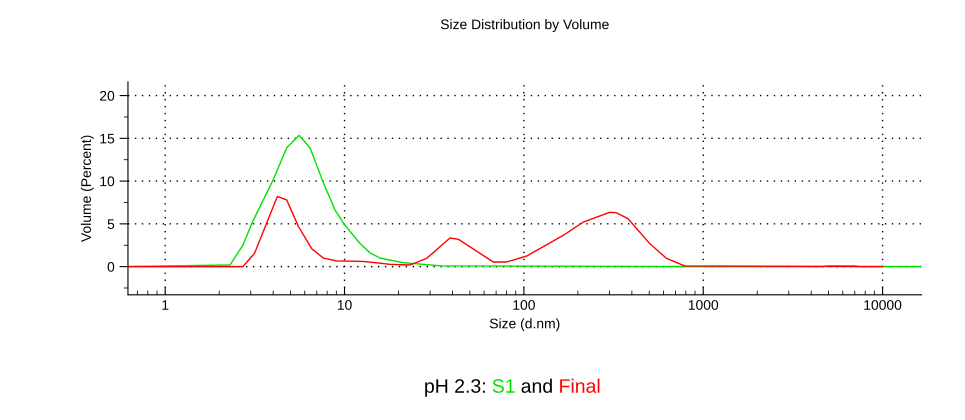 This screenshot has width=965, height=420. Describe the element at coordinates (703, 305) in the screenshot. I see `x-tick-label: 1000` at that location.